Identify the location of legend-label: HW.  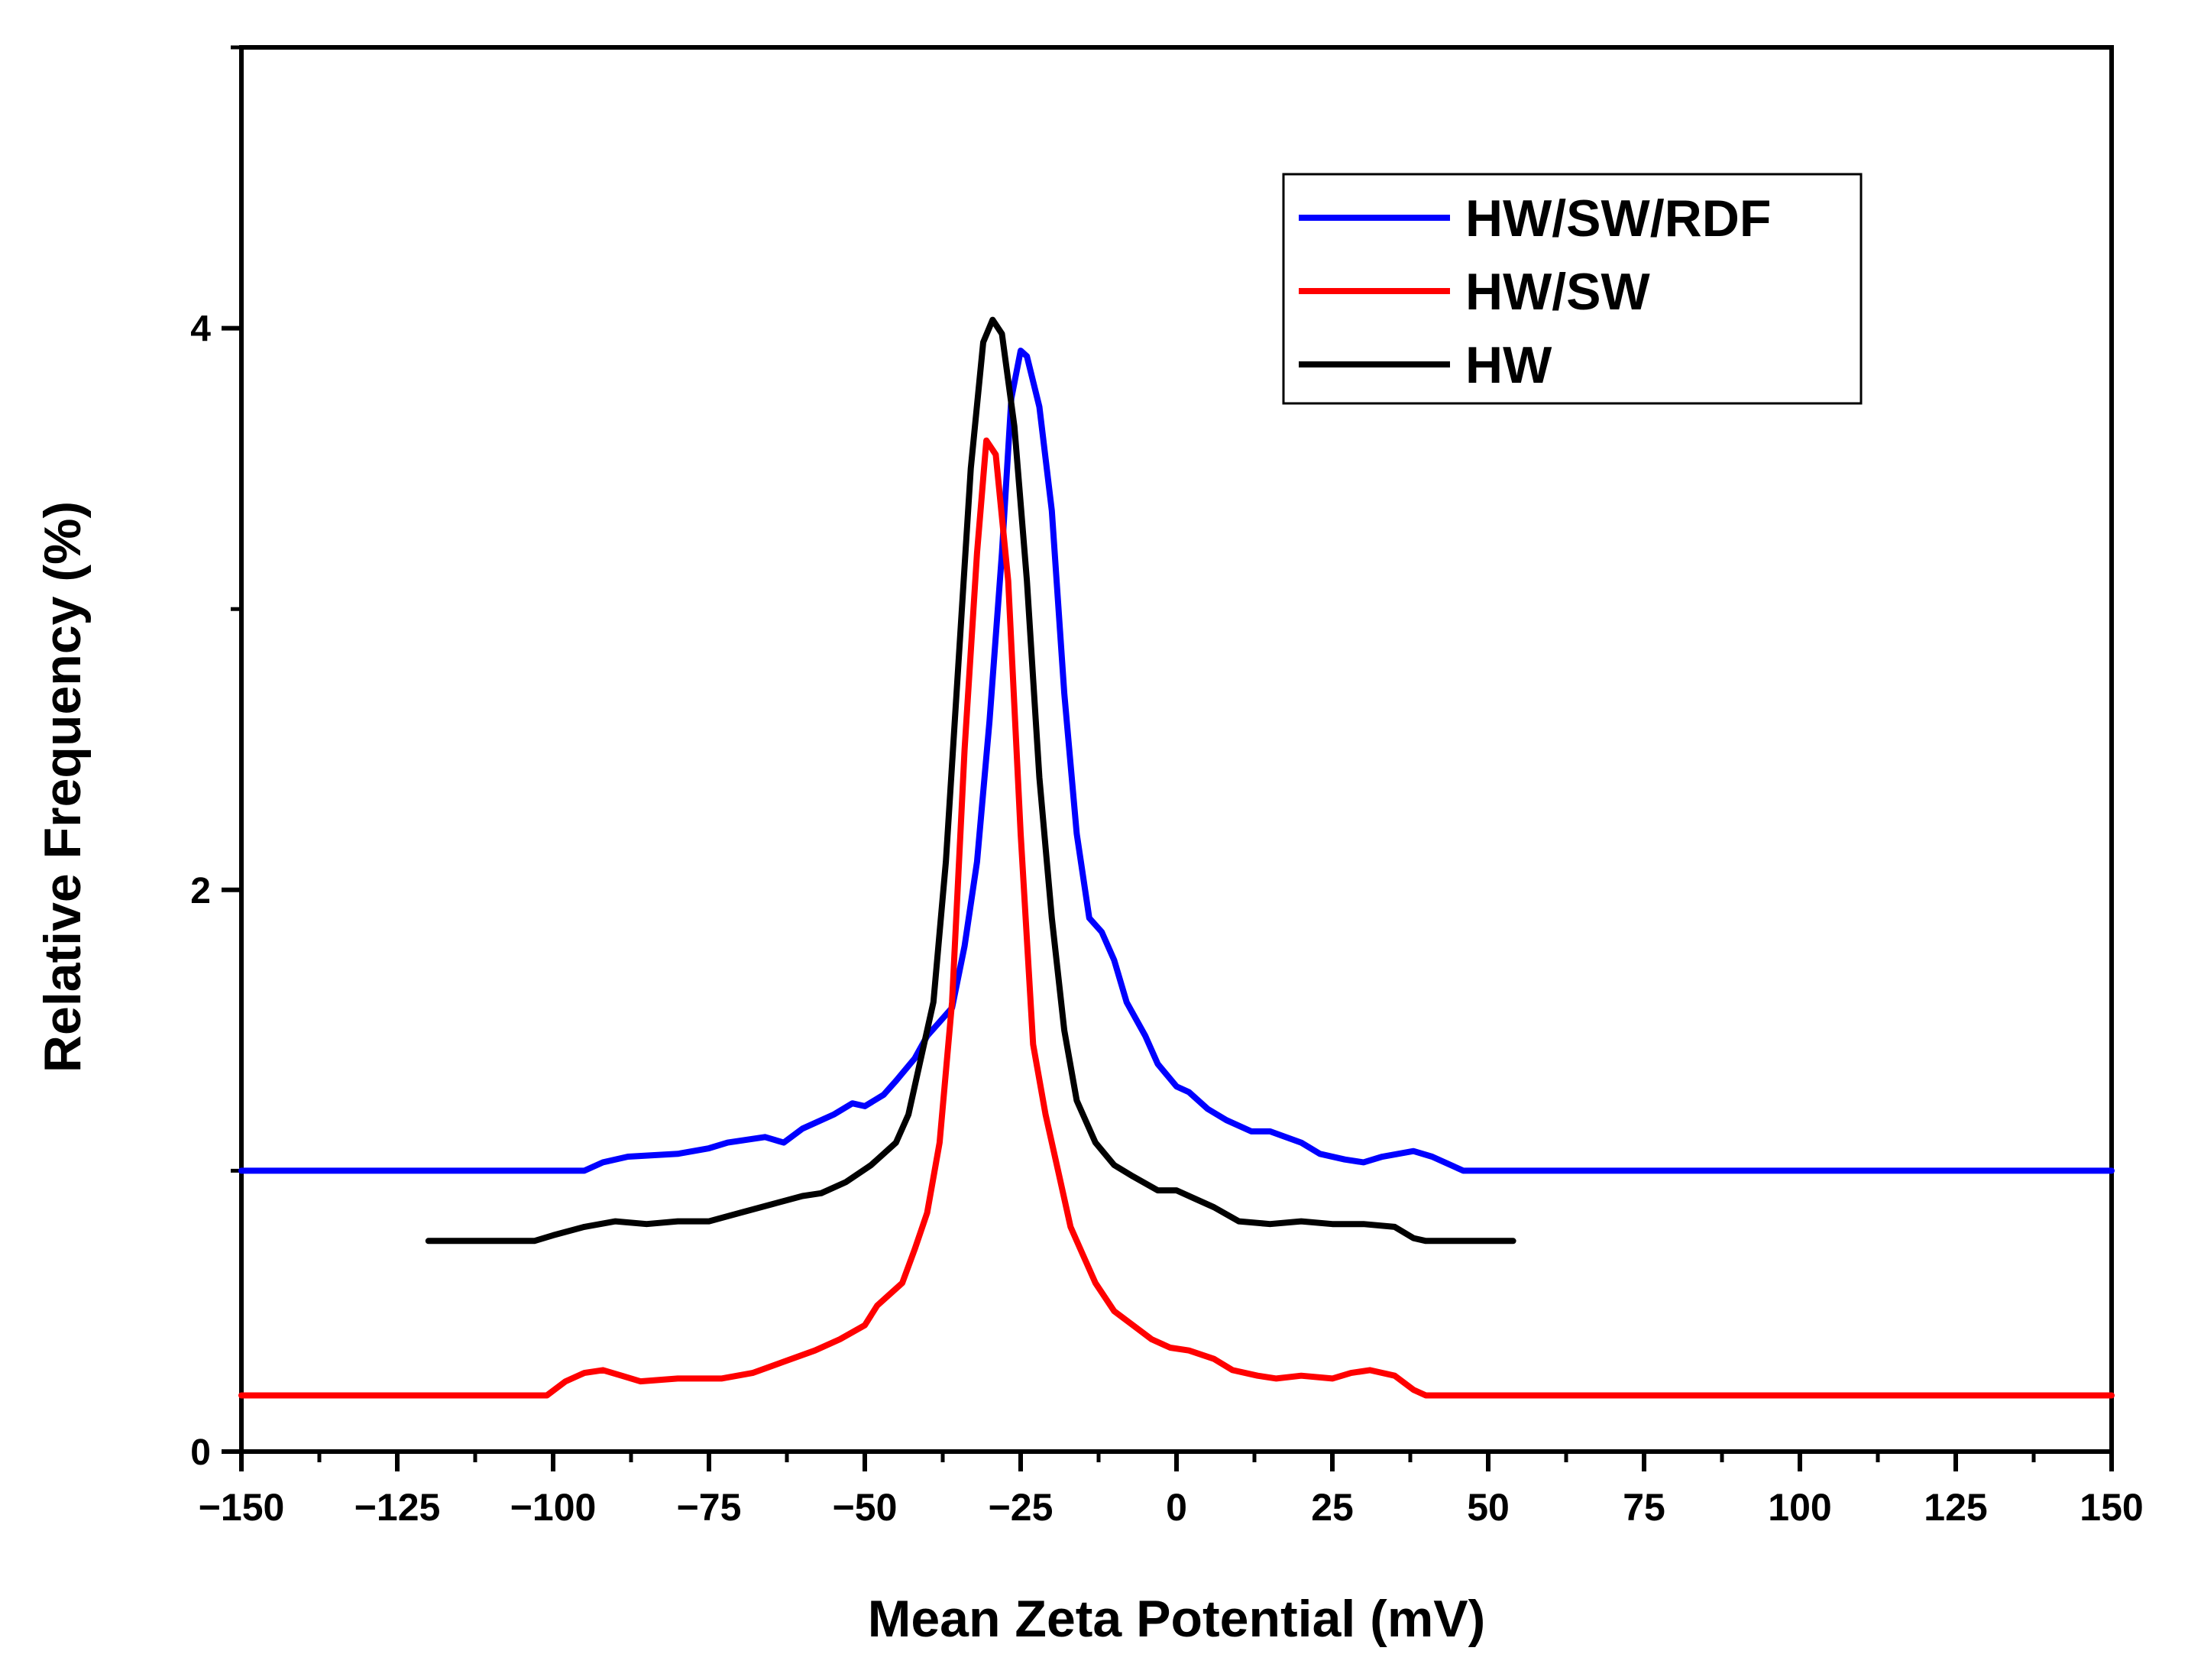
(1508, 365).